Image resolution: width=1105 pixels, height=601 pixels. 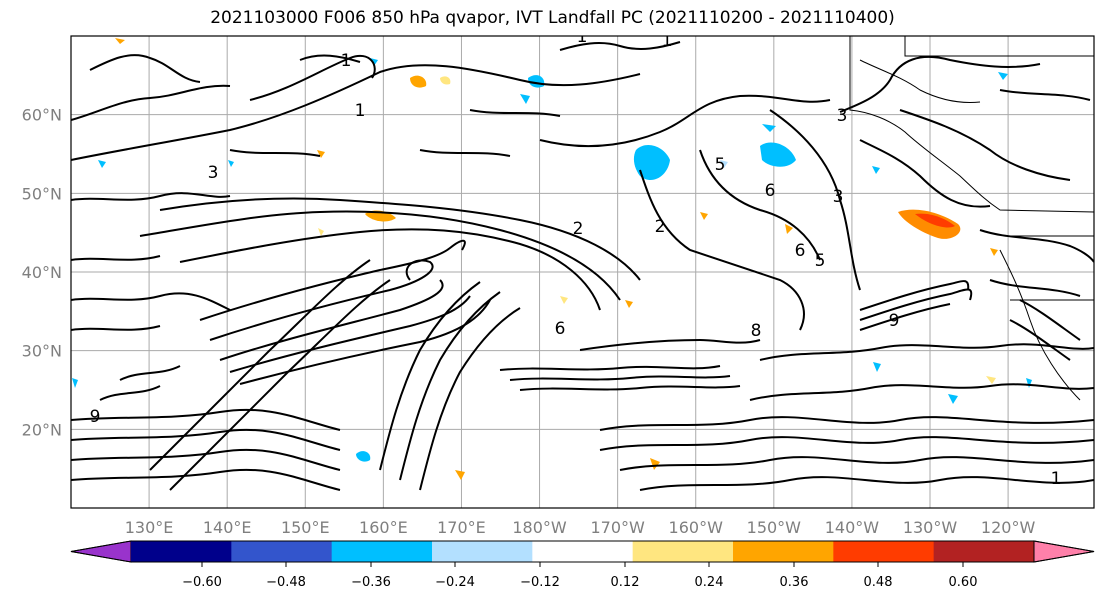 What do you see at coordinates (1008, 527) in the screenshot?
I see `longitude-label: 120°W` at bounding box center [1008, 527].